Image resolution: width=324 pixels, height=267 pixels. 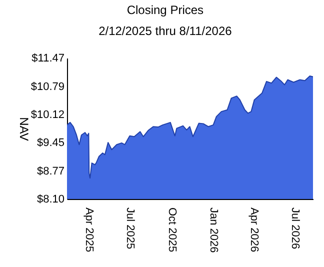 What do you see at coordinates (89, 230) in the screenshot?
I see `x-tick-label: Apr 2025` at bounding box center [89, 230].